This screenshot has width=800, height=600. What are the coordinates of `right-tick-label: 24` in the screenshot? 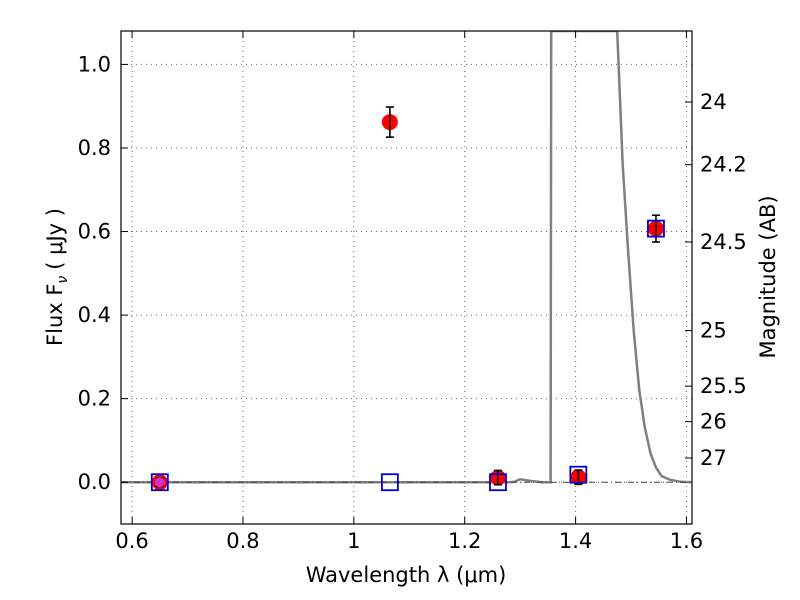 It's located at (713, 102).